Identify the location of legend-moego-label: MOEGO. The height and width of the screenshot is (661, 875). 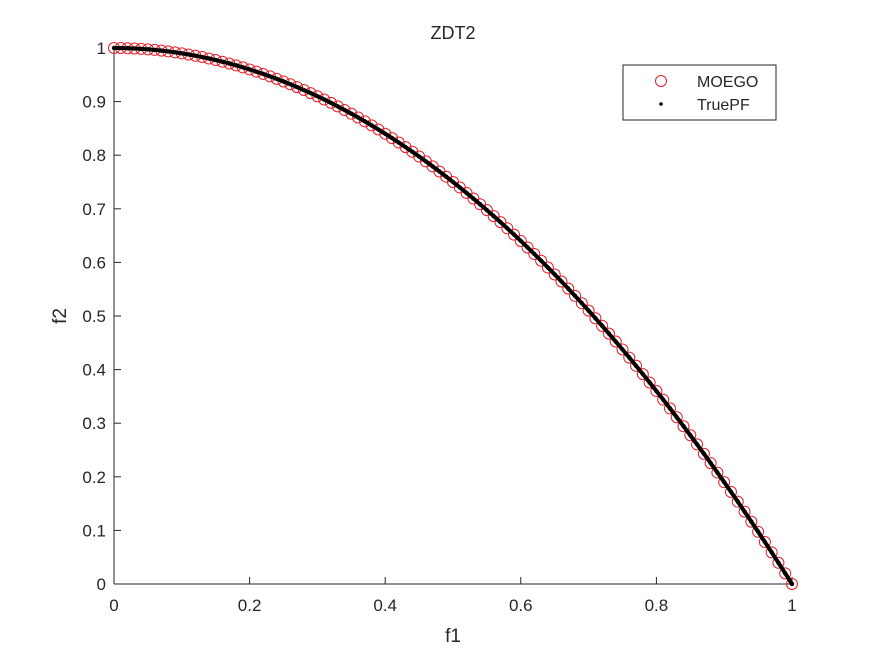
(727, 82).